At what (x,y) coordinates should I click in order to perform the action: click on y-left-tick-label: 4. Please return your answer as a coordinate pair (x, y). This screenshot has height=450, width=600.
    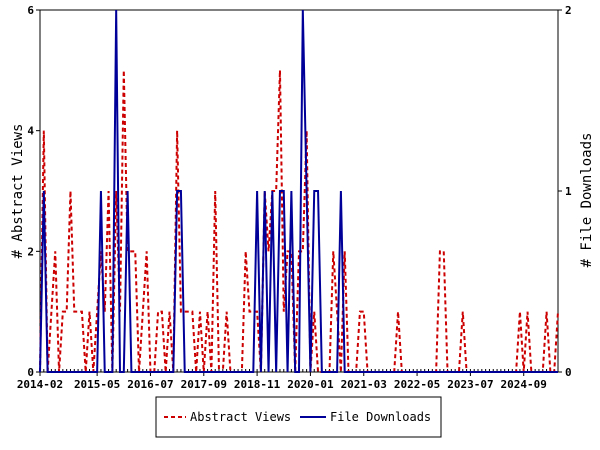
    Looking at the image, I should click on (30, 131).